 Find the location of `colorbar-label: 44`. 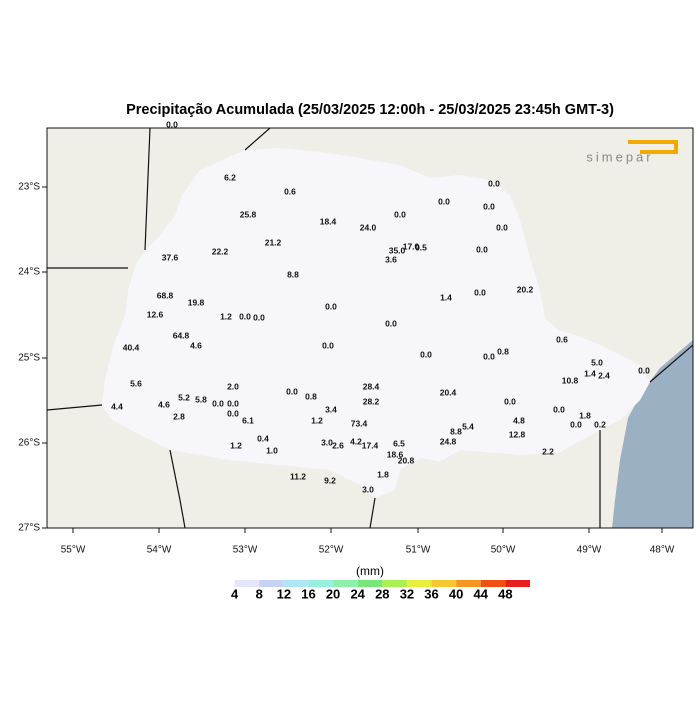

colorbar-label: 44 is located at coordinates (481, 593).